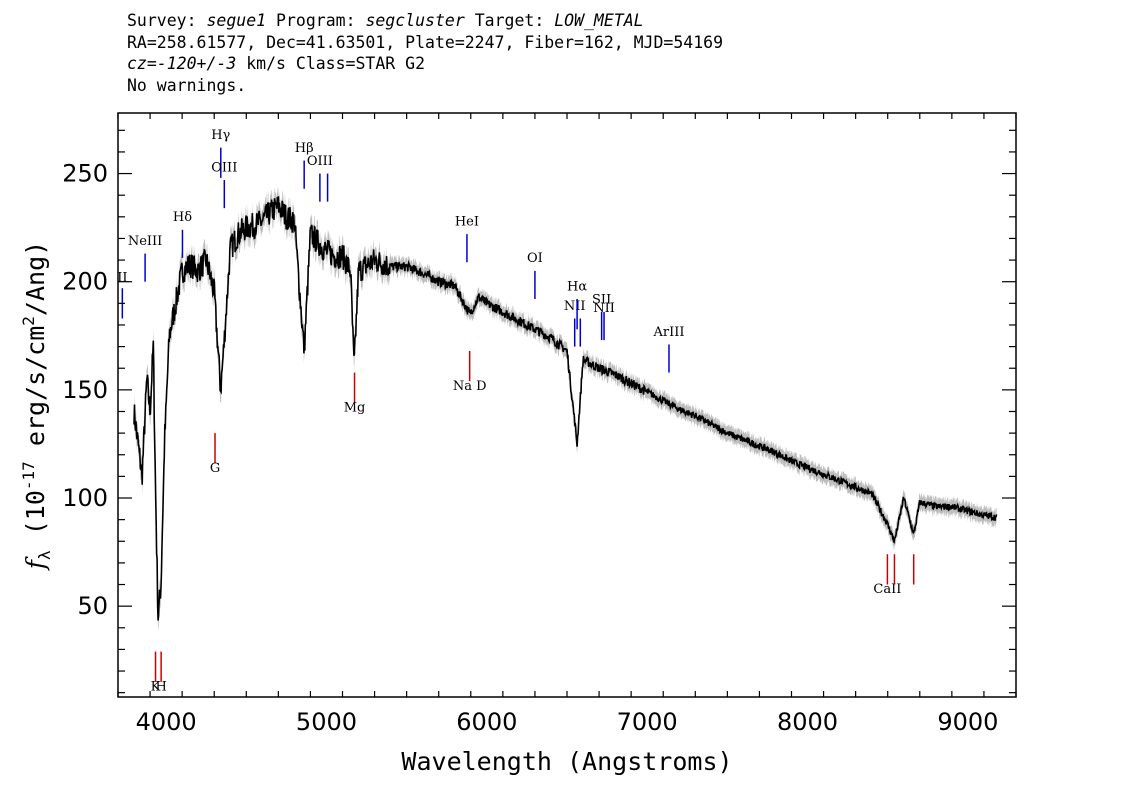  What do you see at coordinates (28, 321) in the screenshot?
I see `y-axis-label-exp2: 2` at bounding box center [28, 321].